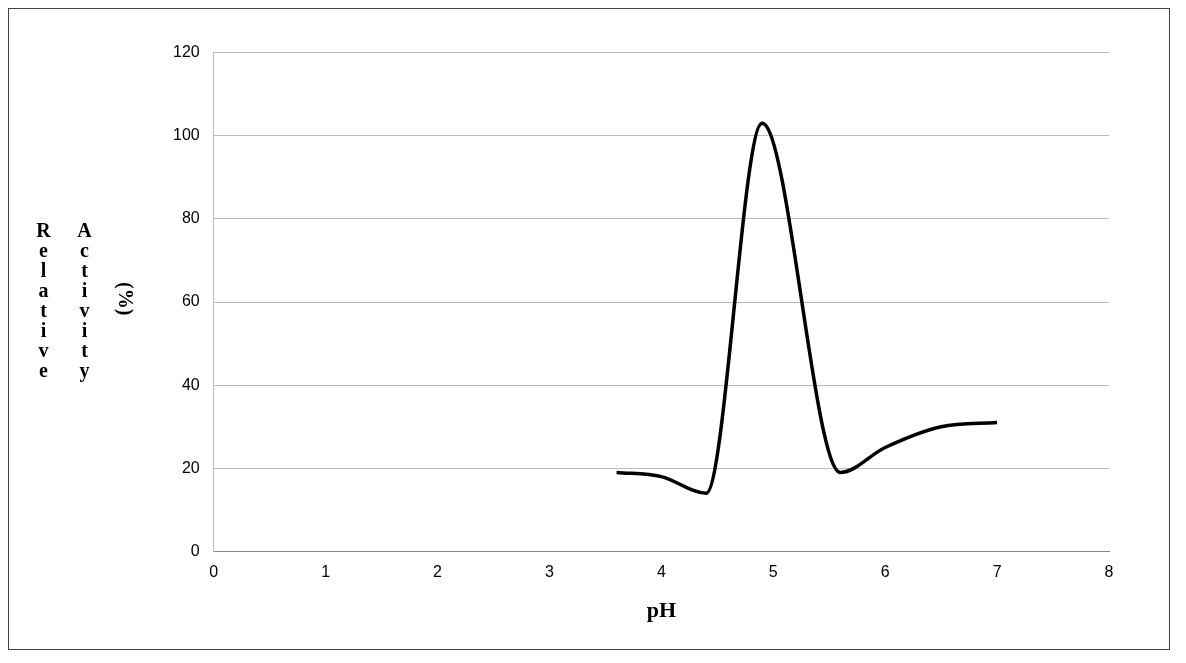 The image size is (1186, 663). Describe the element at coordinates (997, 572) in the screenshot. I see `x-tick-label: 7` at that location.